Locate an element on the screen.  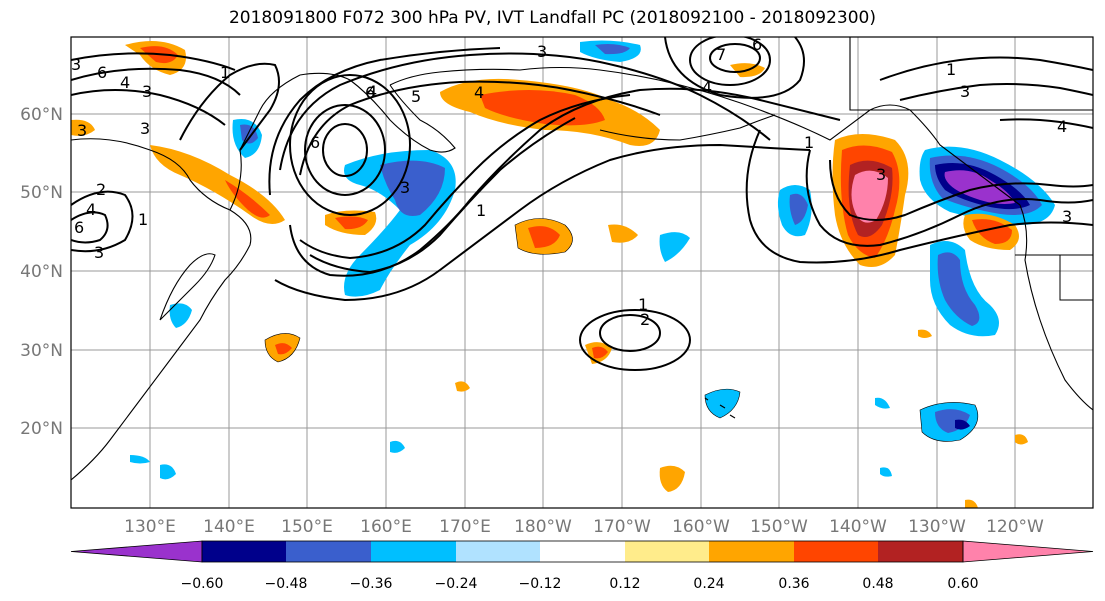
colorbar-tick-label: 0.36 is located at coordinates (793, 584).